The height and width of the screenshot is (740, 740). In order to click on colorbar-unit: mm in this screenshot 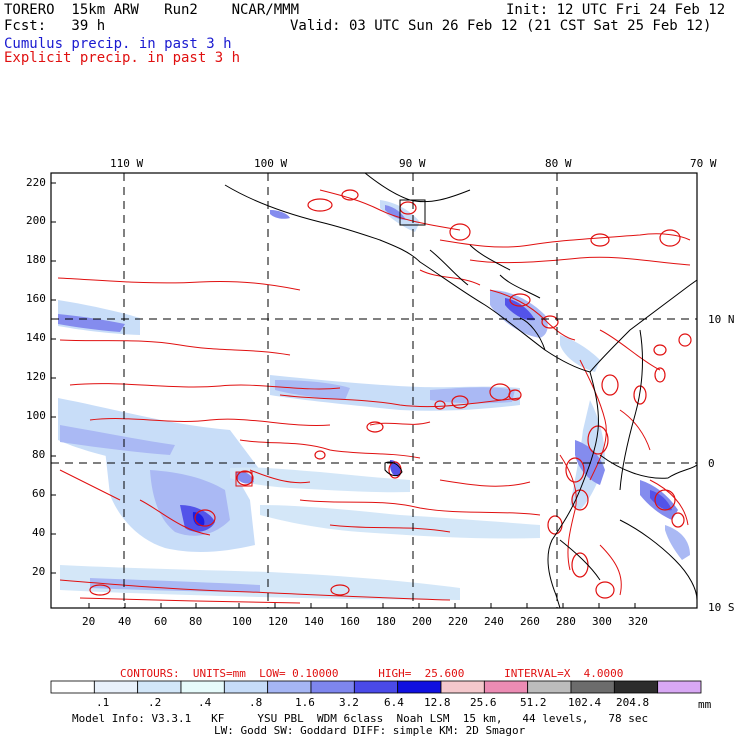, I will do `click(705, 704)`.